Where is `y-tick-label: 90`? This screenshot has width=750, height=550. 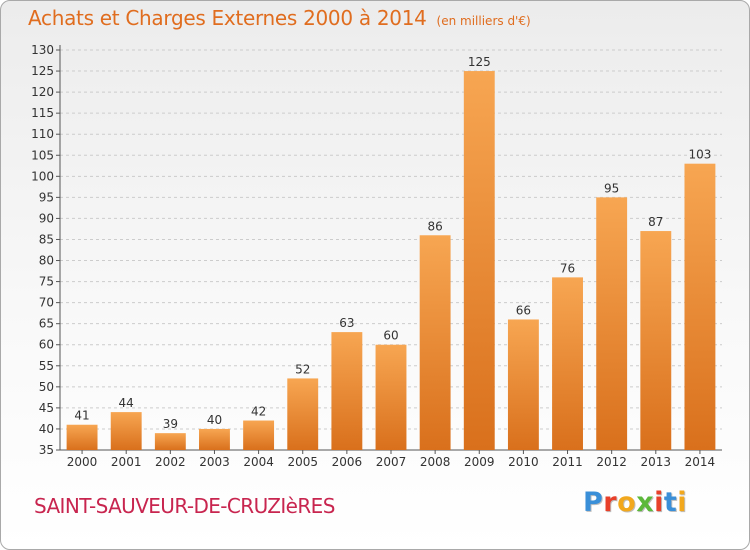 y-tick-label: 90 is located at coordinates (46, 218).